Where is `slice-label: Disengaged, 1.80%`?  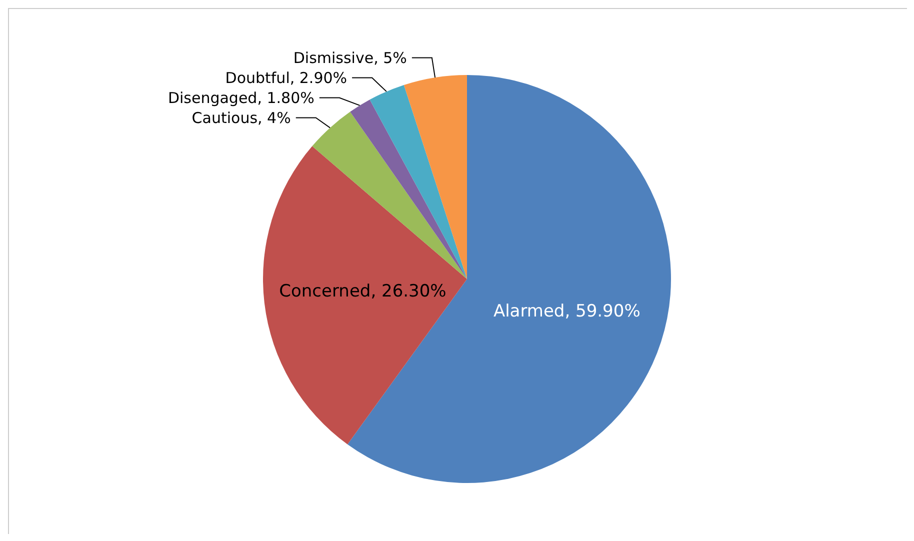 slice-label: Disengaged, 1.80% is located at coordinates (241, 97).